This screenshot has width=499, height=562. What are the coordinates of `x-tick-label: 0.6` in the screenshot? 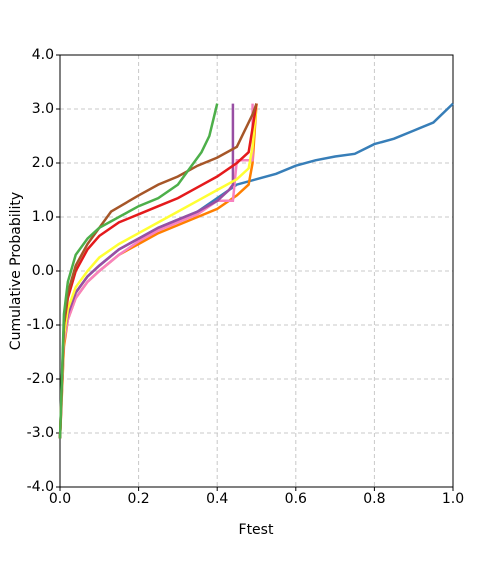 It's located at (296, 499).